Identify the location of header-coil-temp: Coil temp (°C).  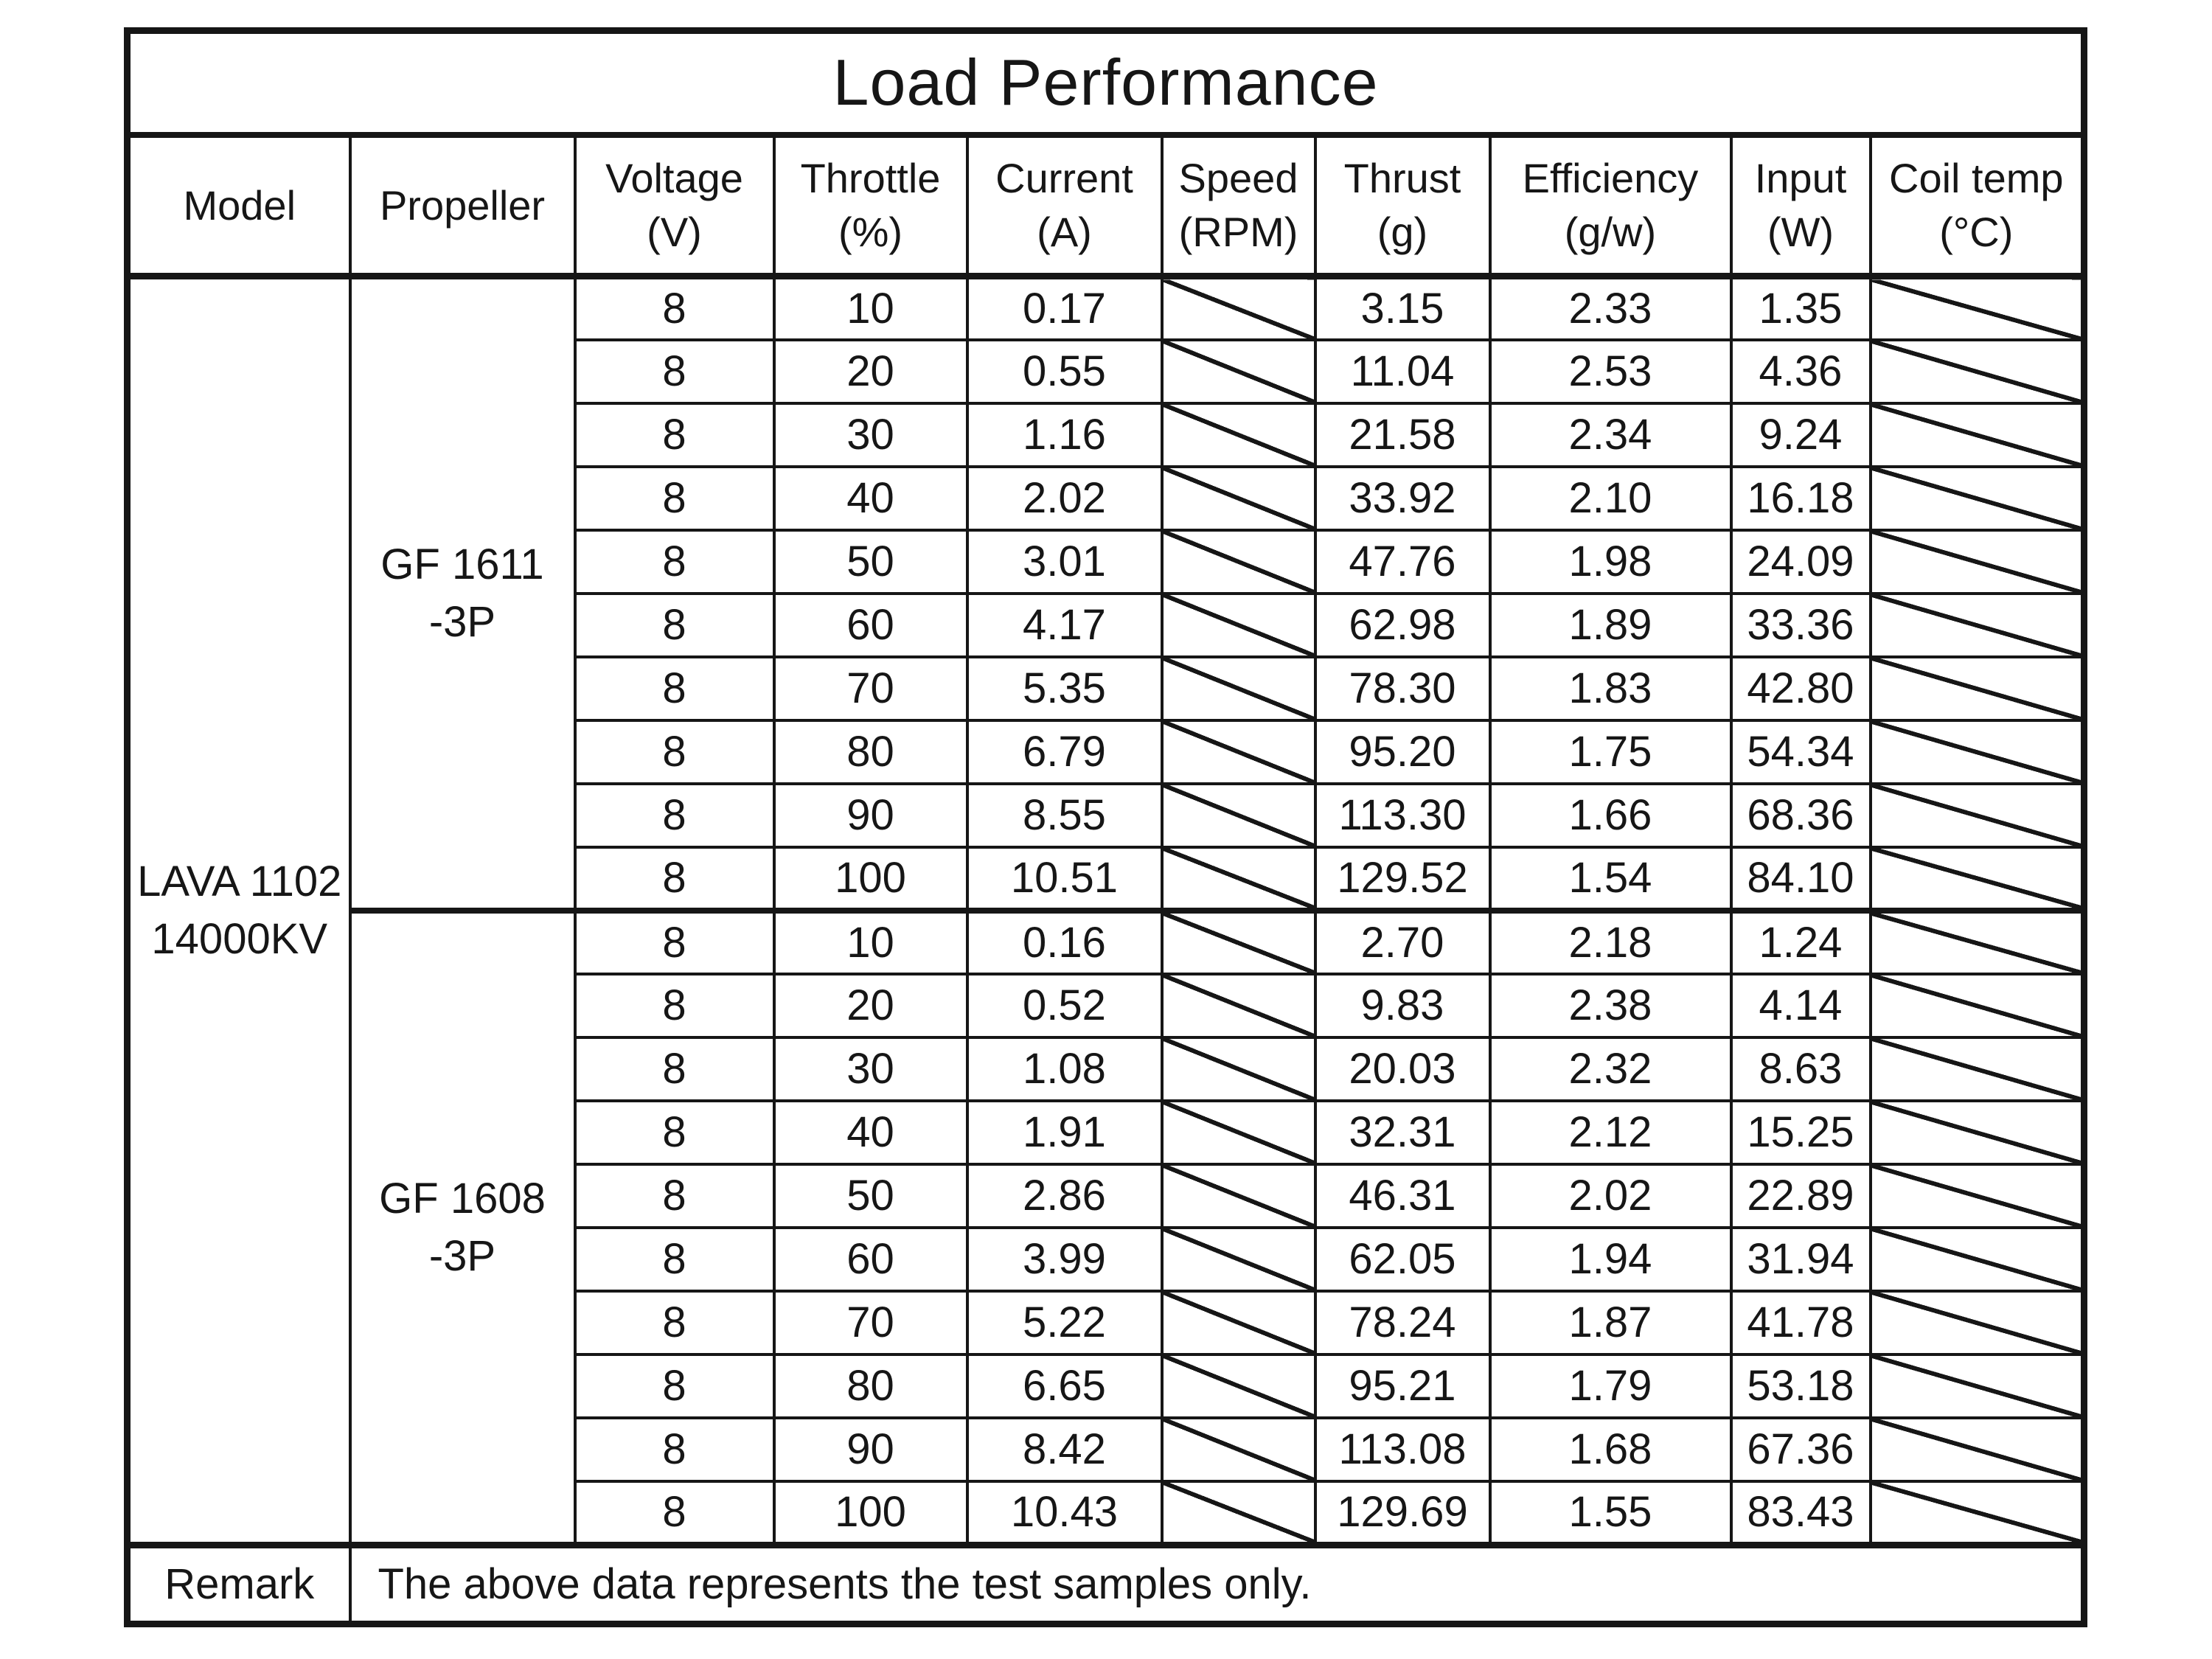
(1977, 206).